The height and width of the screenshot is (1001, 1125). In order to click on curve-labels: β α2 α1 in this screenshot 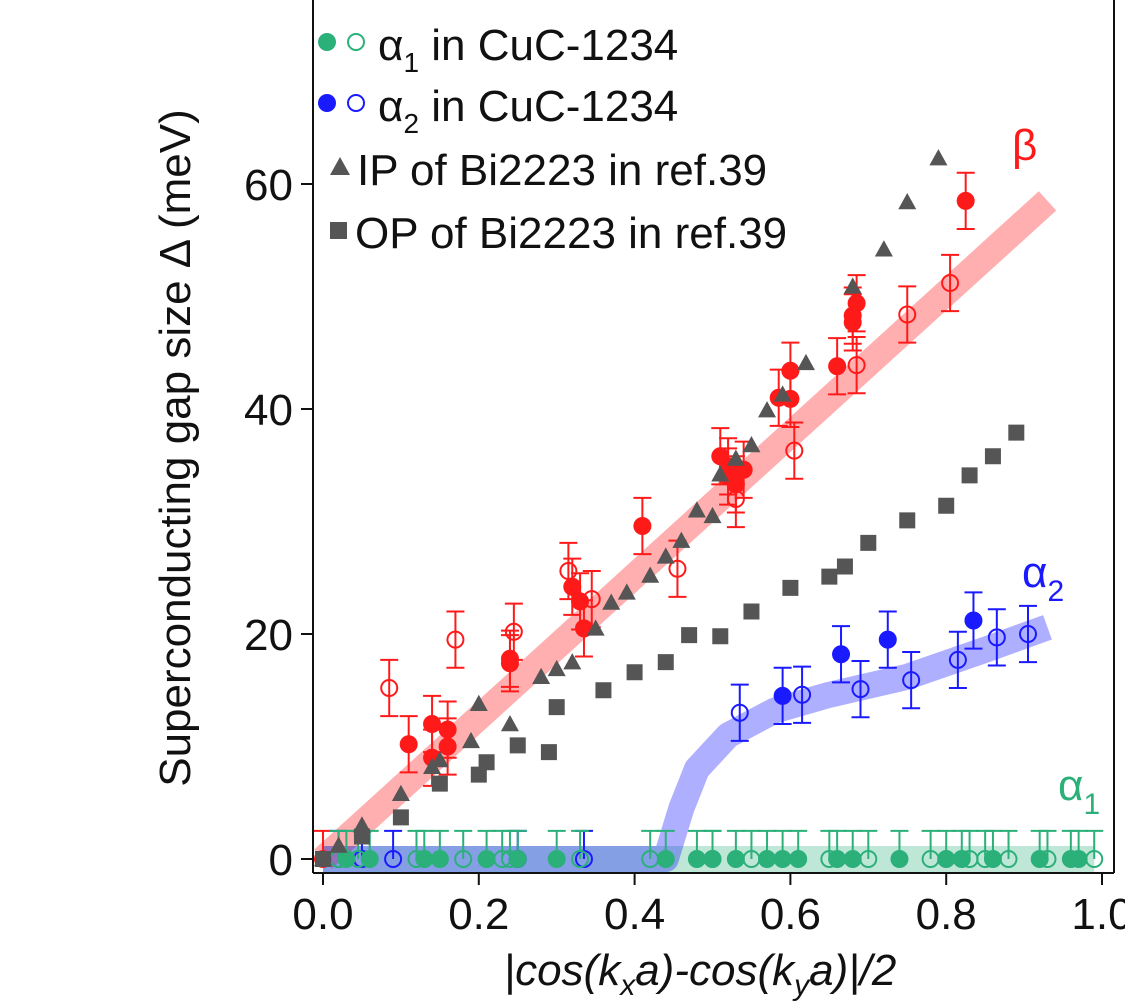, I will do `click(1056, 471)`.